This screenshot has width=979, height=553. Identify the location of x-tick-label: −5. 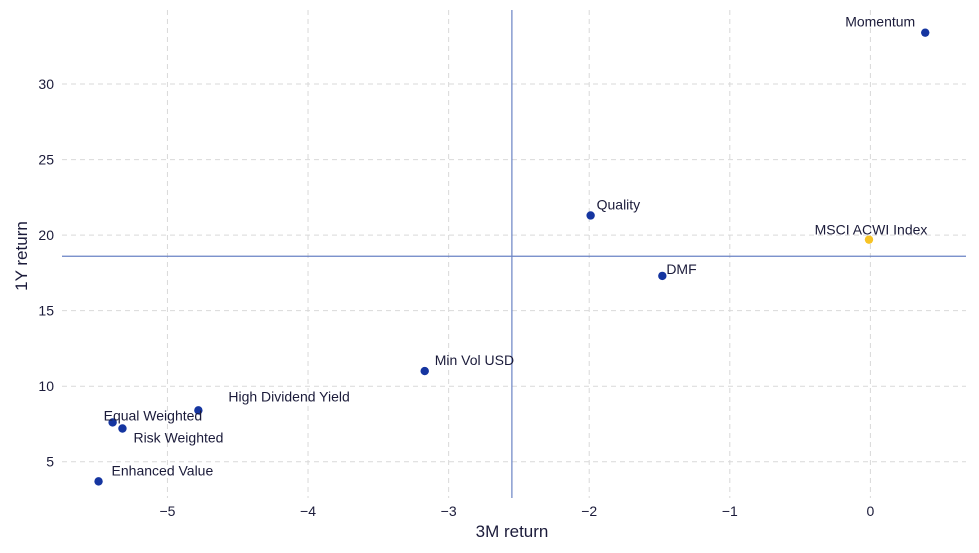
(167, 511).